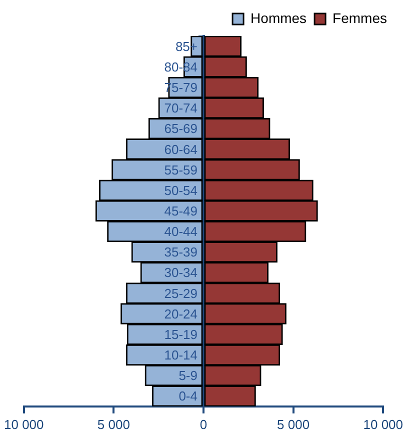 The height and width of the screenshot is (441, 407). Describe the element at coordinates (360, 18) in the screenshot. I see `legend-label: Femmes` at that location.